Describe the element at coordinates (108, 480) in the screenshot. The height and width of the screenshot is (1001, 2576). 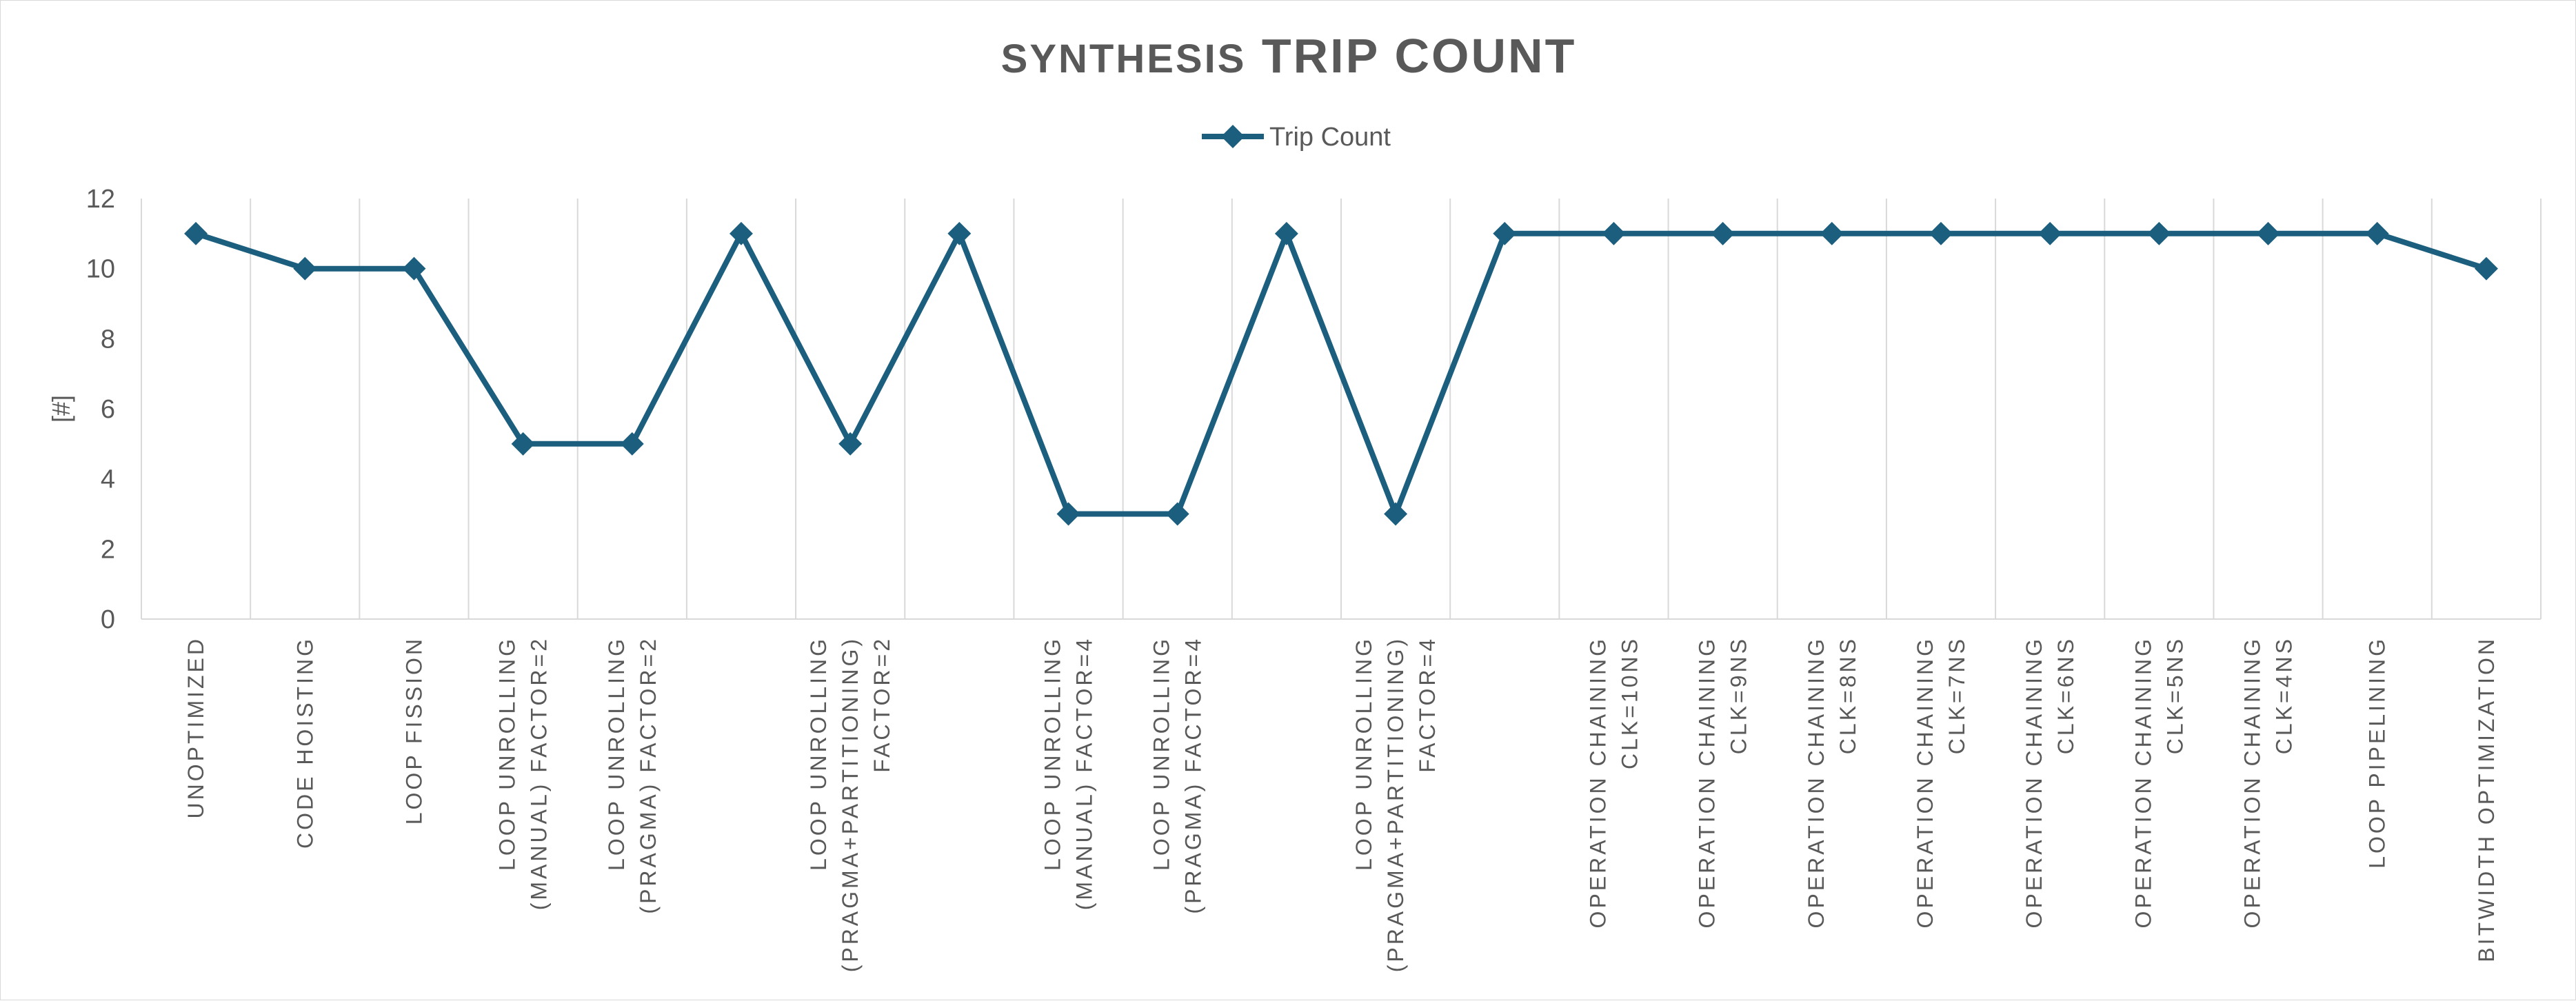
I see `y-tick-label: 4` at that location.